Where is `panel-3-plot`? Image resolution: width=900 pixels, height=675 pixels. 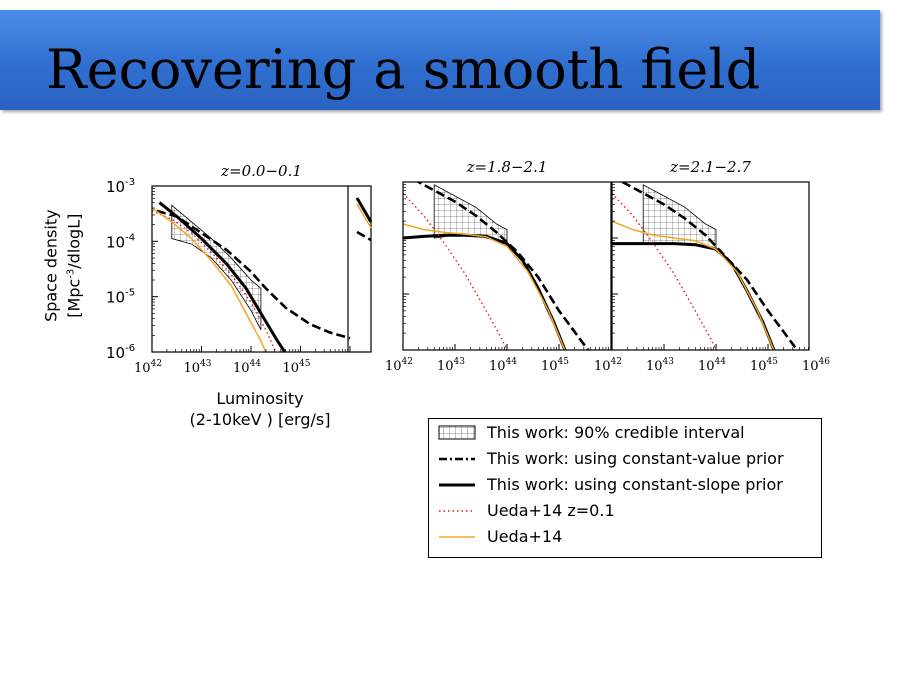 panel-3-plot is located at coordinates (705, 266).